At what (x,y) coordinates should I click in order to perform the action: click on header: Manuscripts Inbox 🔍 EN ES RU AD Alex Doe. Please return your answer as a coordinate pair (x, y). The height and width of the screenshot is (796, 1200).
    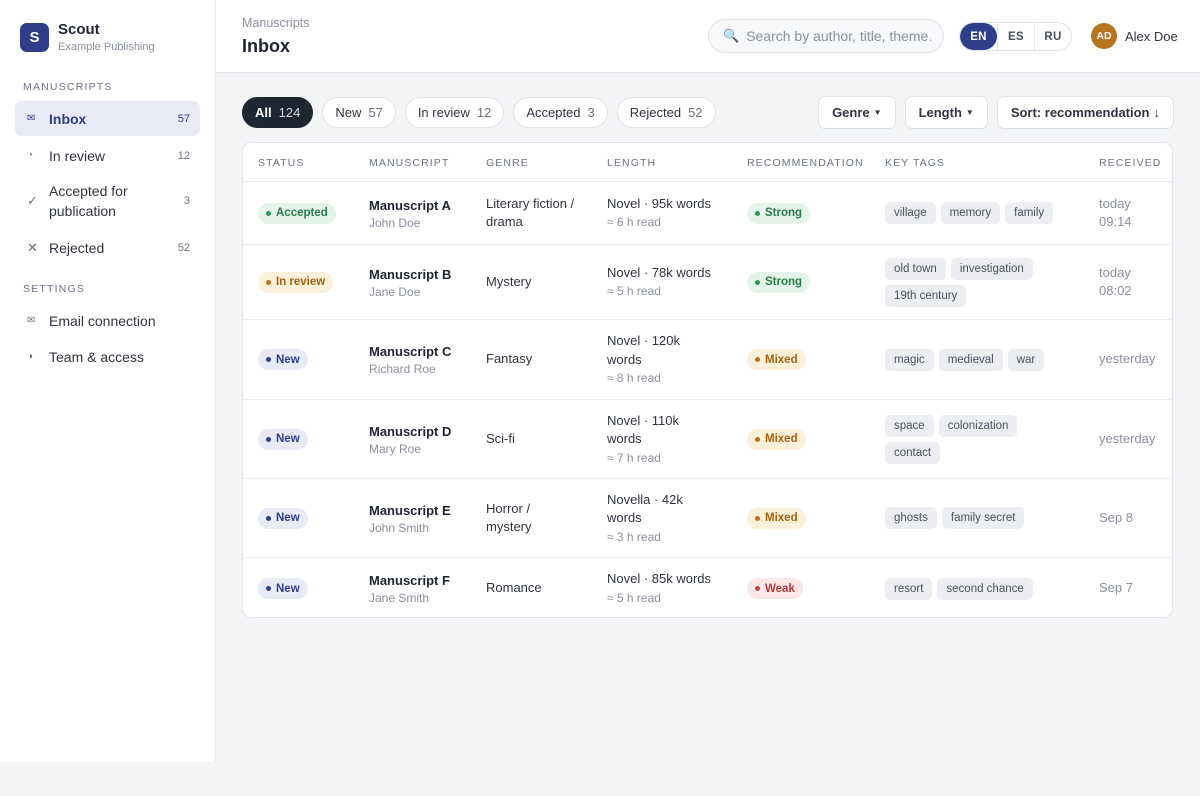
    Looking at the image, I should click on (708, 36).